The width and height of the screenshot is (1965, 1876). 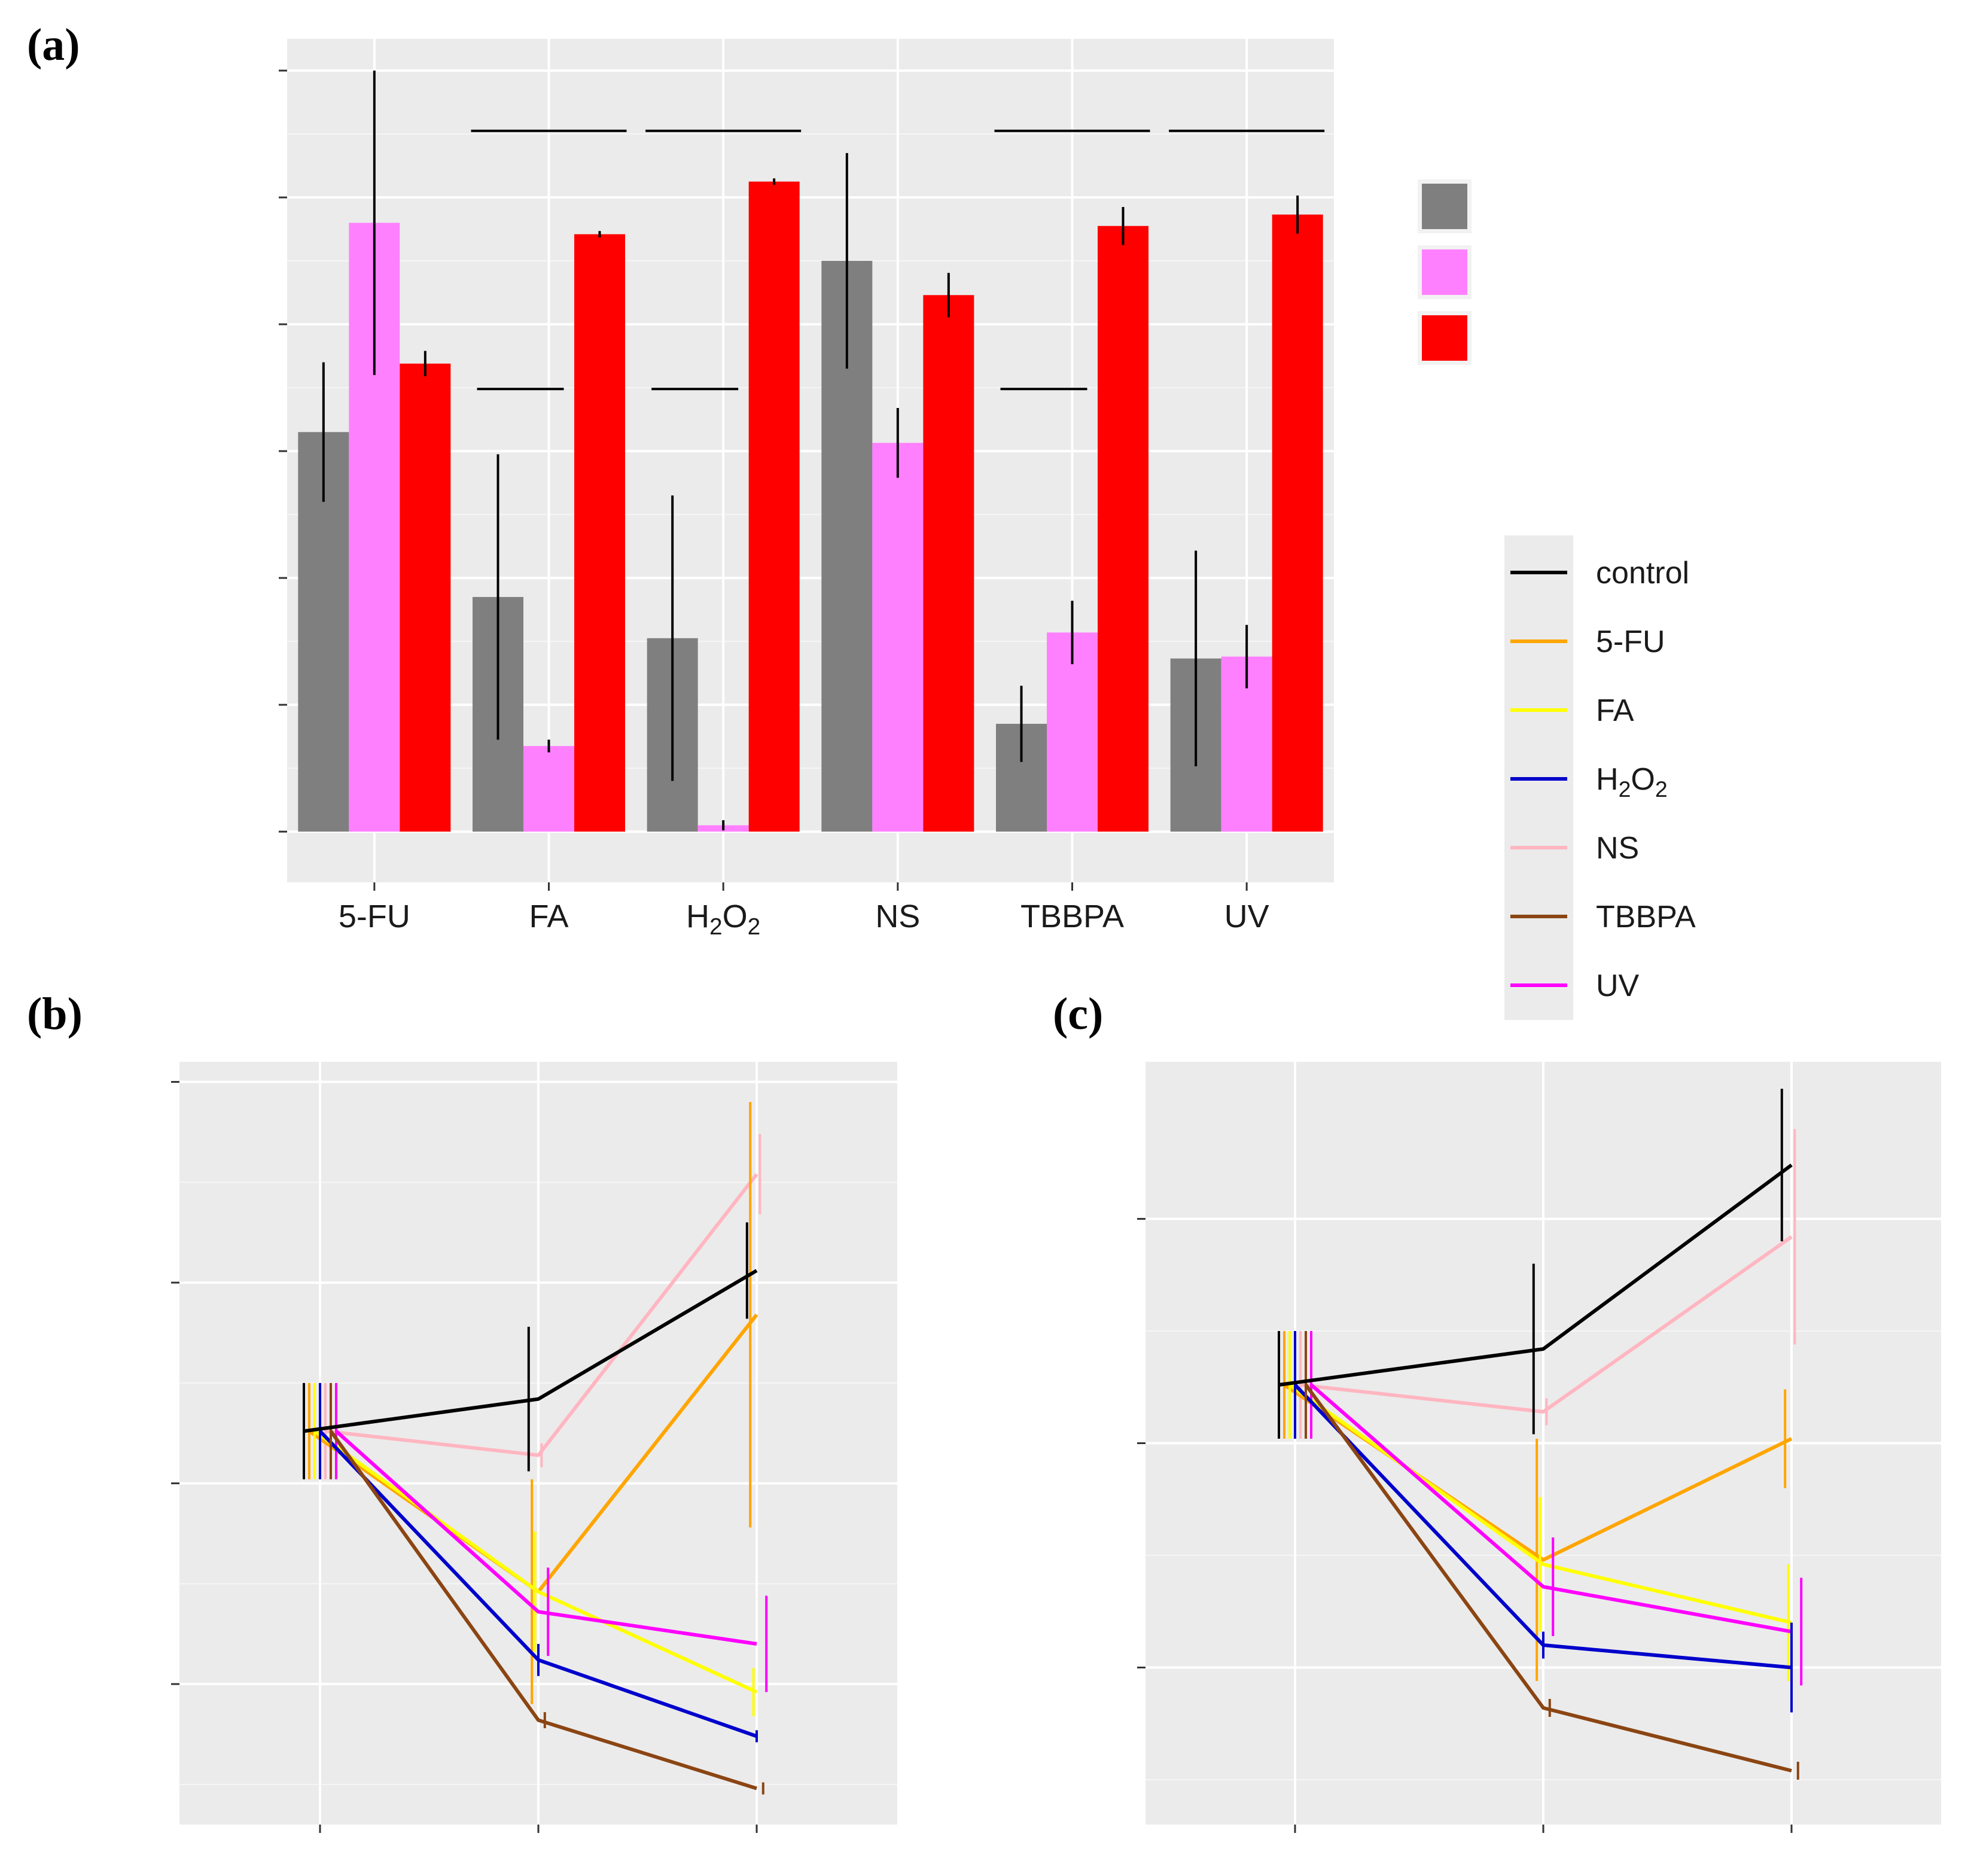 What do you see at coordinates (774, 506) in the screenshot?
I see `chart-a-bar-pi-h2o2` at bounding box center [774, 506].